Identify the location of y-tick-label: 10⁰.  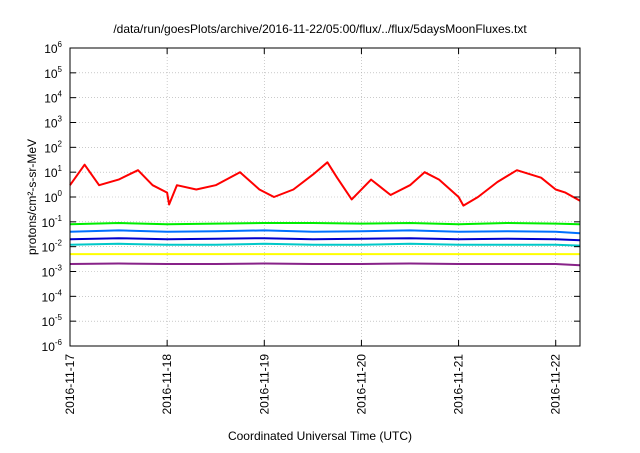
(53, 197).